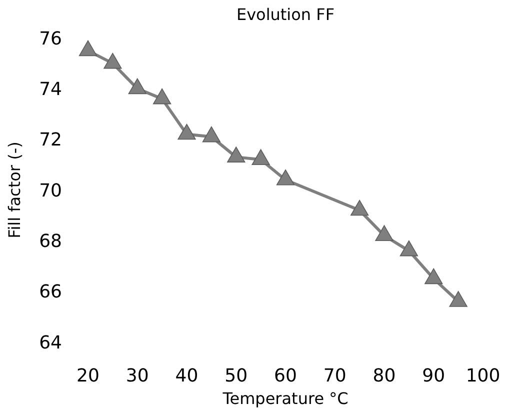  I want to click on x-tick-label: 100, so click(483, 375).